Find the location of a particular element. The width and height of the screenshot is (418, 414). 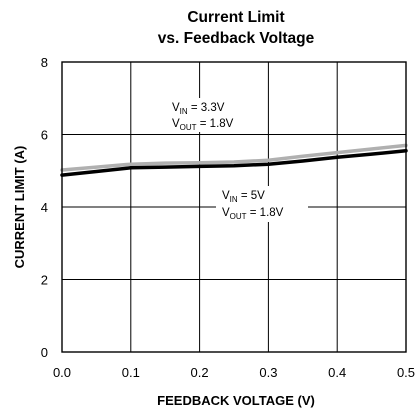

annotation-1-background is located at coordinates (209, 115).